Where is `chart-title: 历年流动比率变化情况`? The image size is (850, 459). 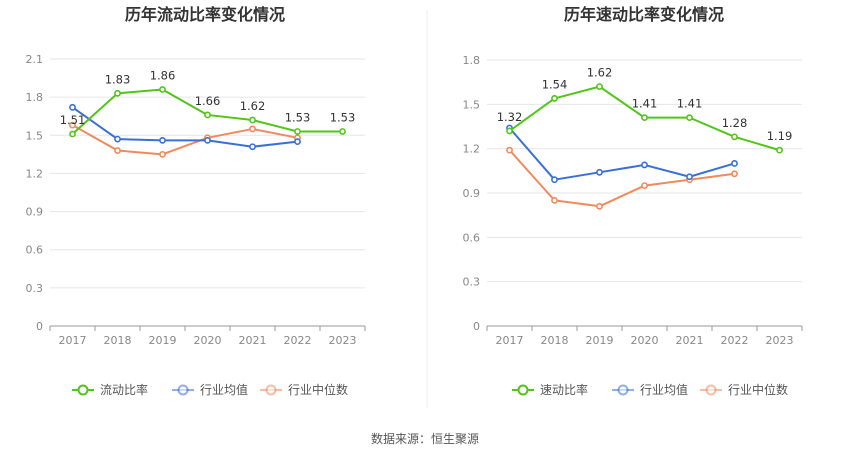
chart-title: 历年流动比率变化情况 is located at coordinates (205, 14).